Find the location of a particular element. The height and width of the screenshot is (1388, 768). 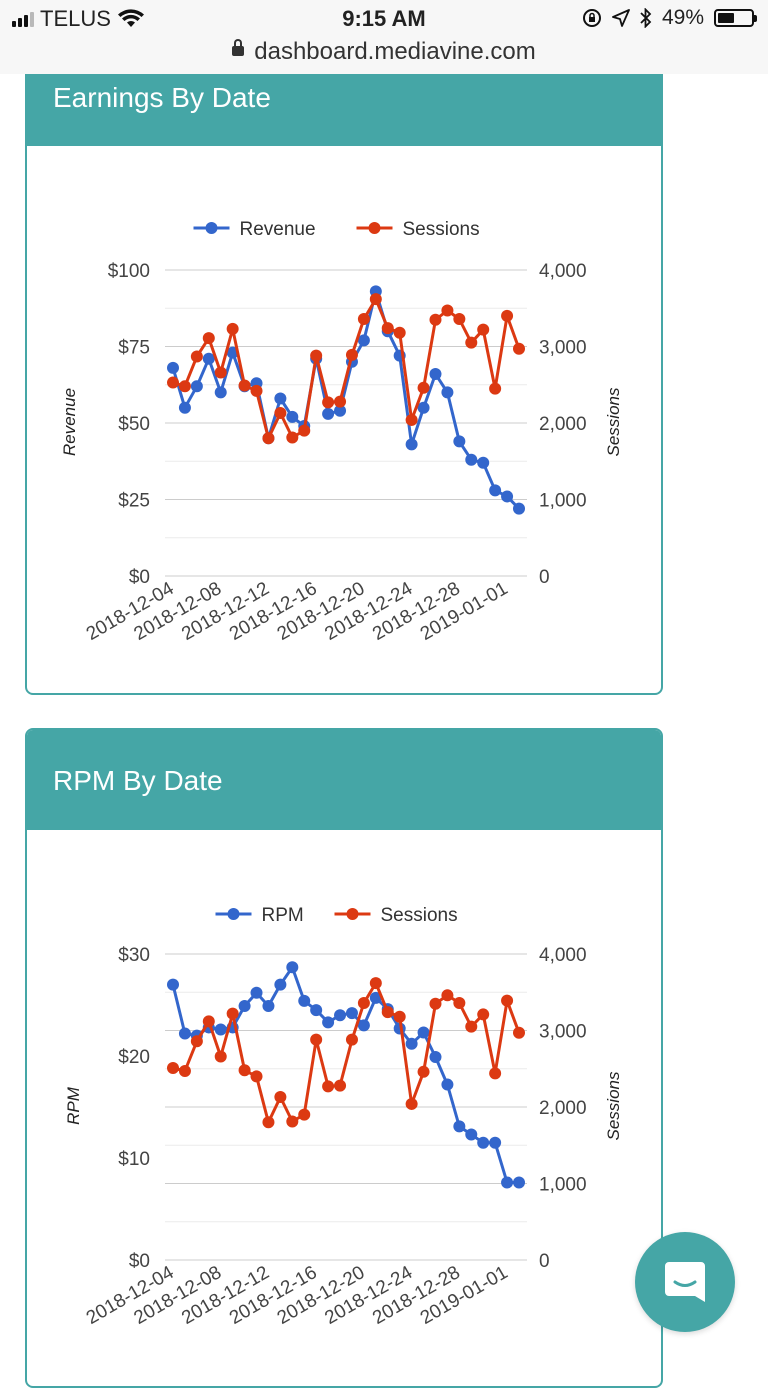

legend-label: Sessions is located at coordinates (419, 915).